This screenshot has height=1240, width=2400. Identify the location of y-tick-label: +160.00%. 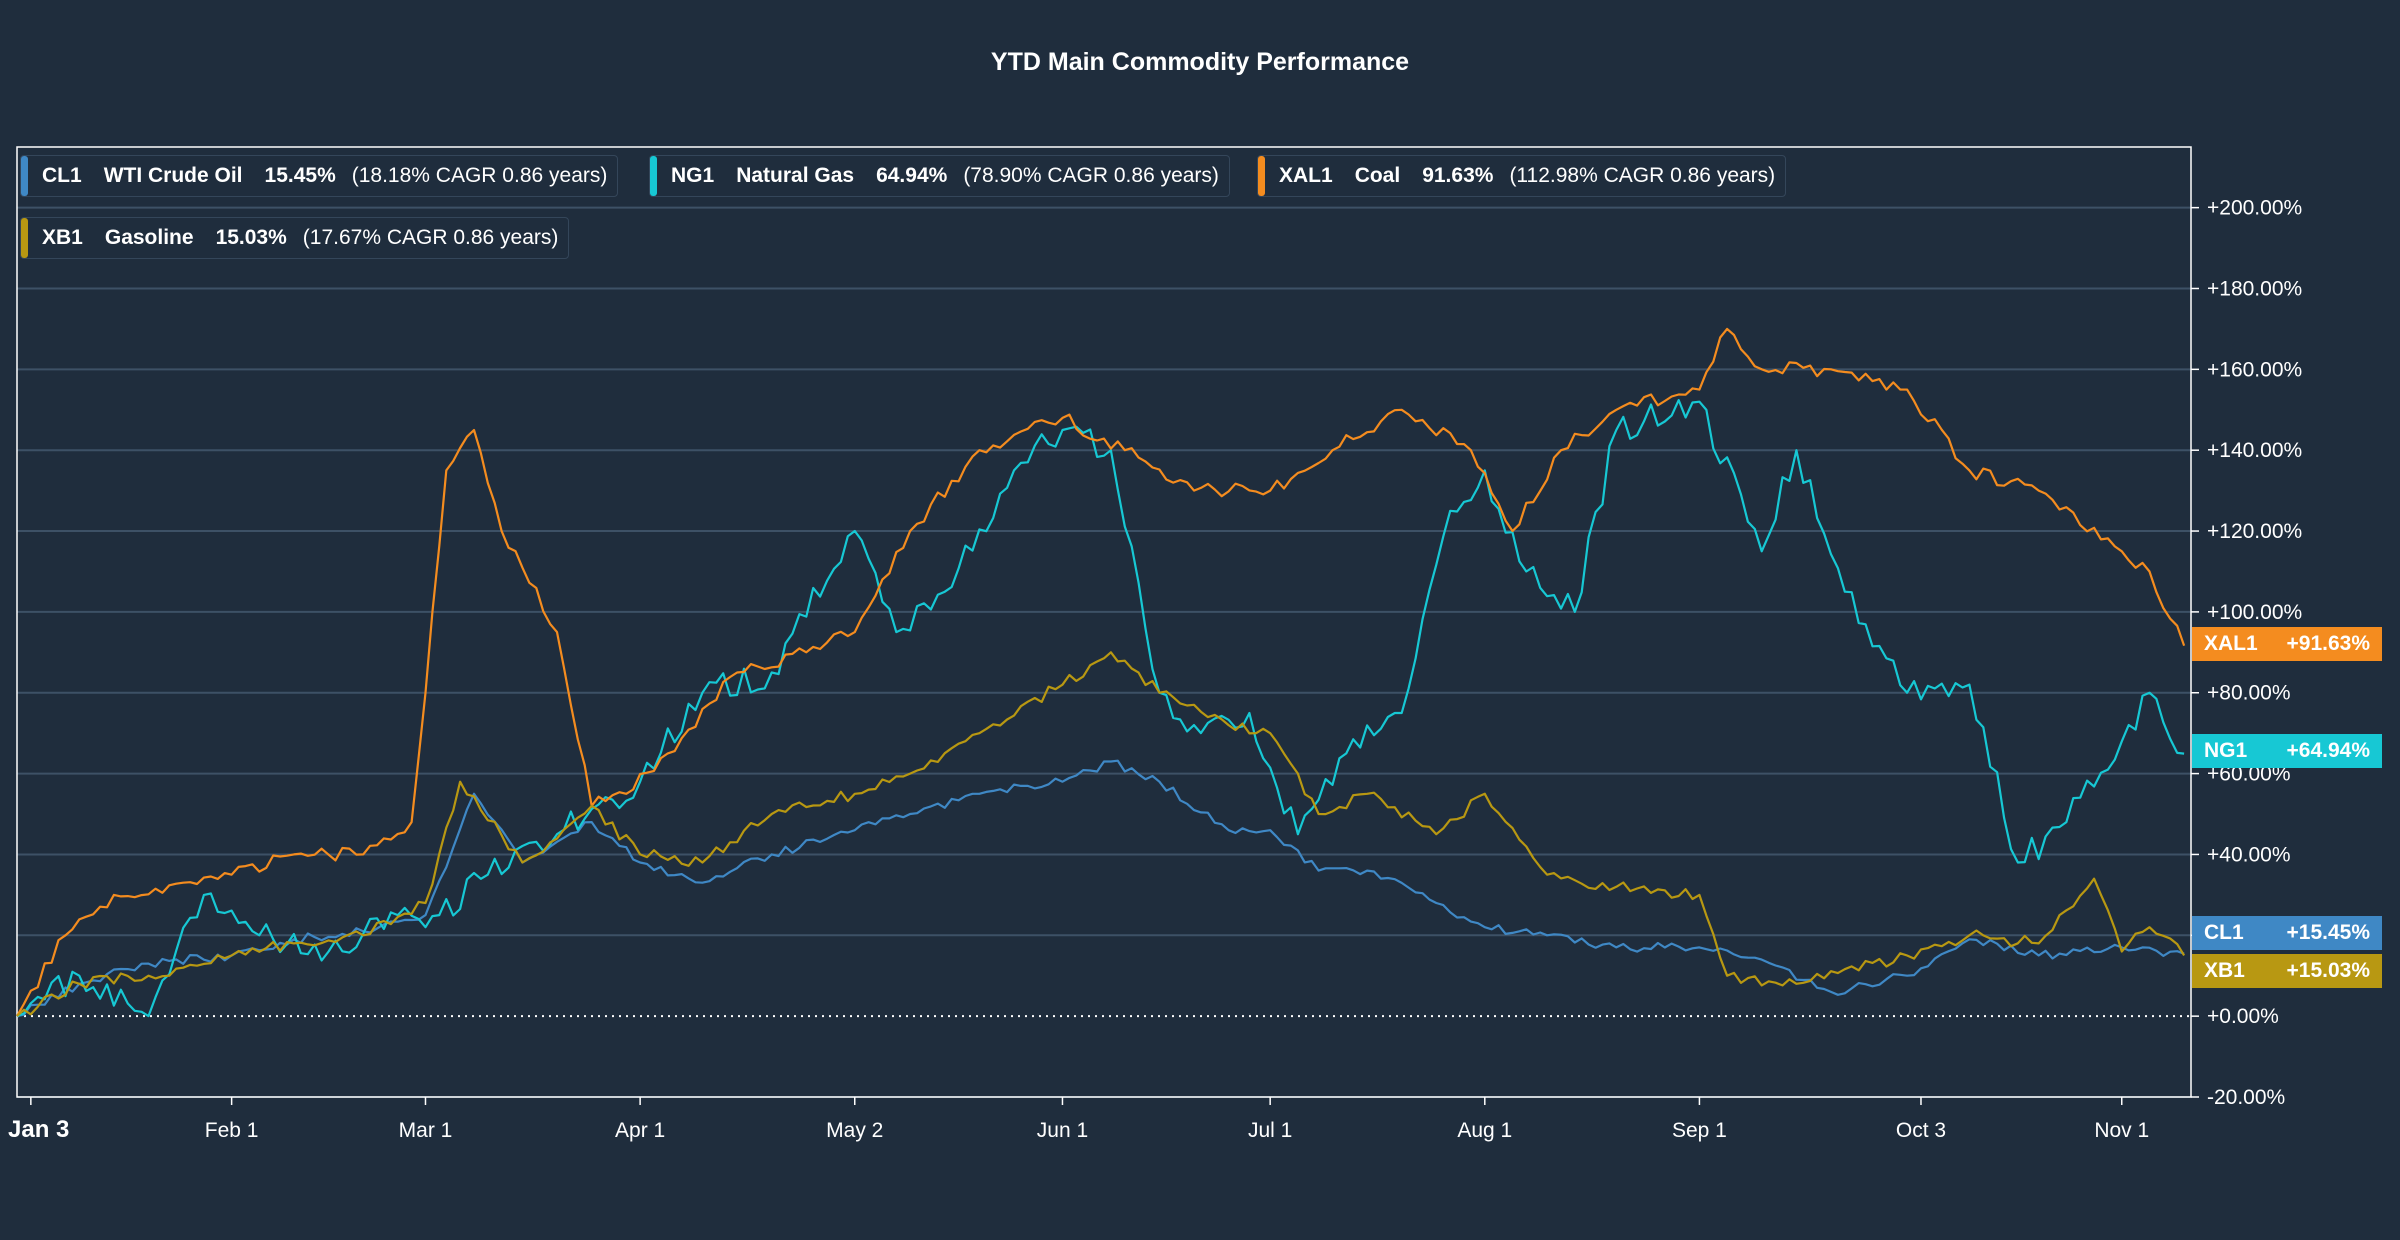
(2254, 369).